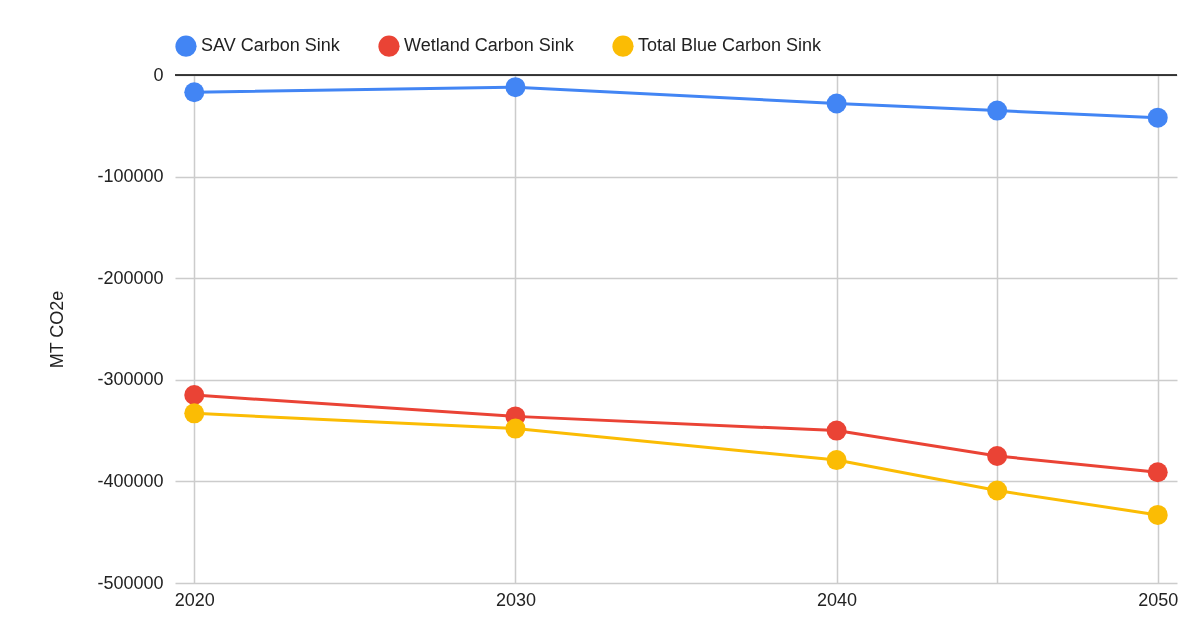 The height and width of the screenshot is (622, 1191). What do you see at coordinates (158, 74) in the screenshot?
I see `y-tick-label: 0` at bounding box center [158, 74].